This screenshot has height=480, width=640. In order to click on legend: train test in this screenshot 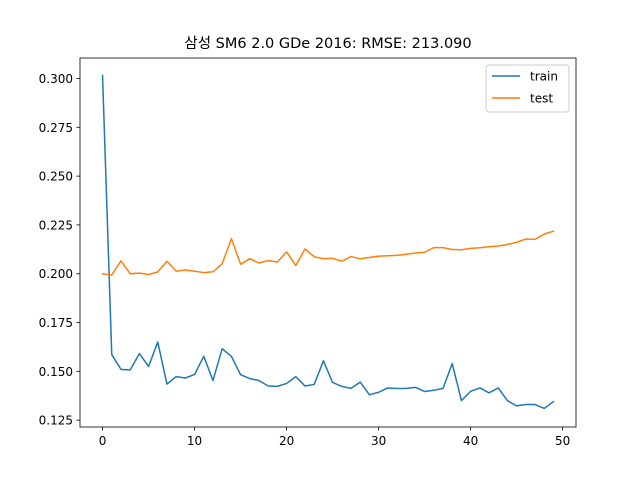, I will do `click(527, 88)`.